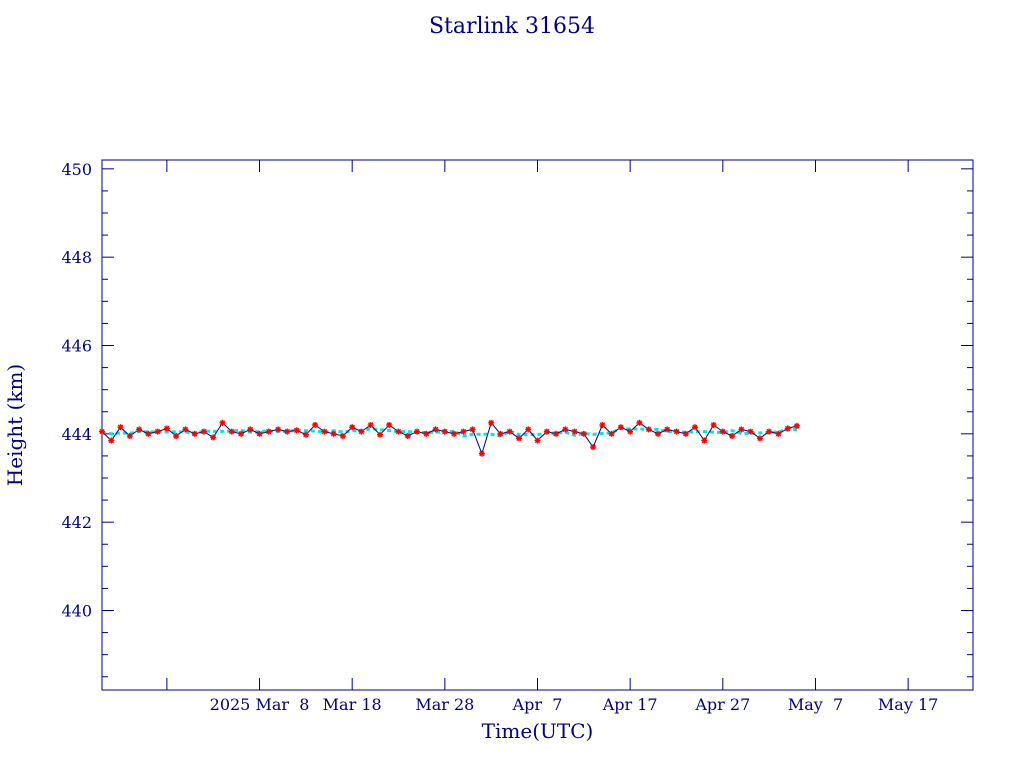 The image size is (1024, 768). Describe the element at coordinates (908, 704) in the screenshot. I see `x-tick-label: May 17` at that location.